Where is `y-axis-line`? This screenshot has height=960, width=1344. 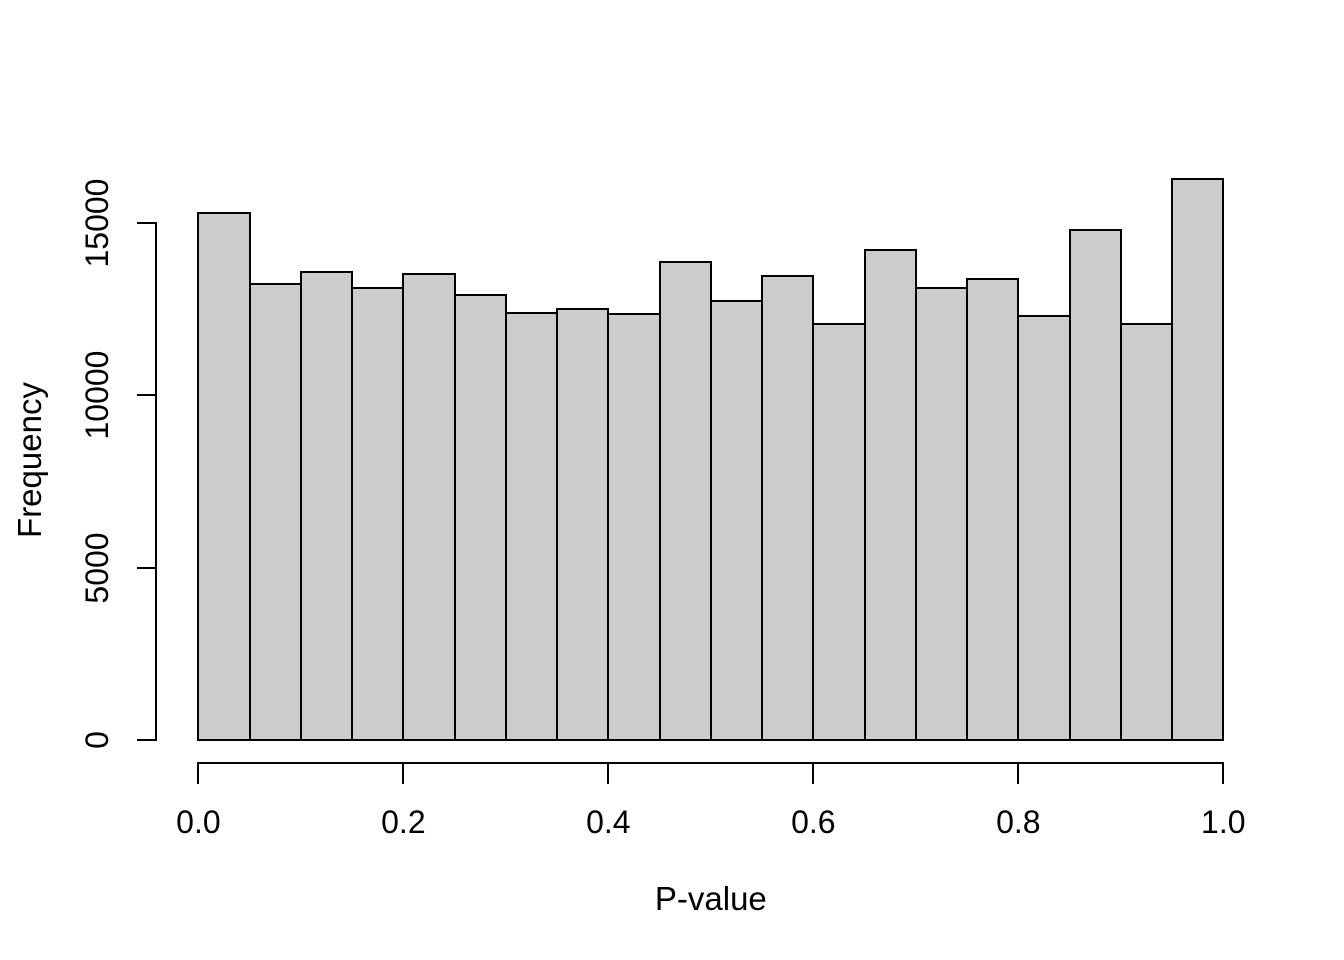 y-axis-line is located at coordinates (156, 481).